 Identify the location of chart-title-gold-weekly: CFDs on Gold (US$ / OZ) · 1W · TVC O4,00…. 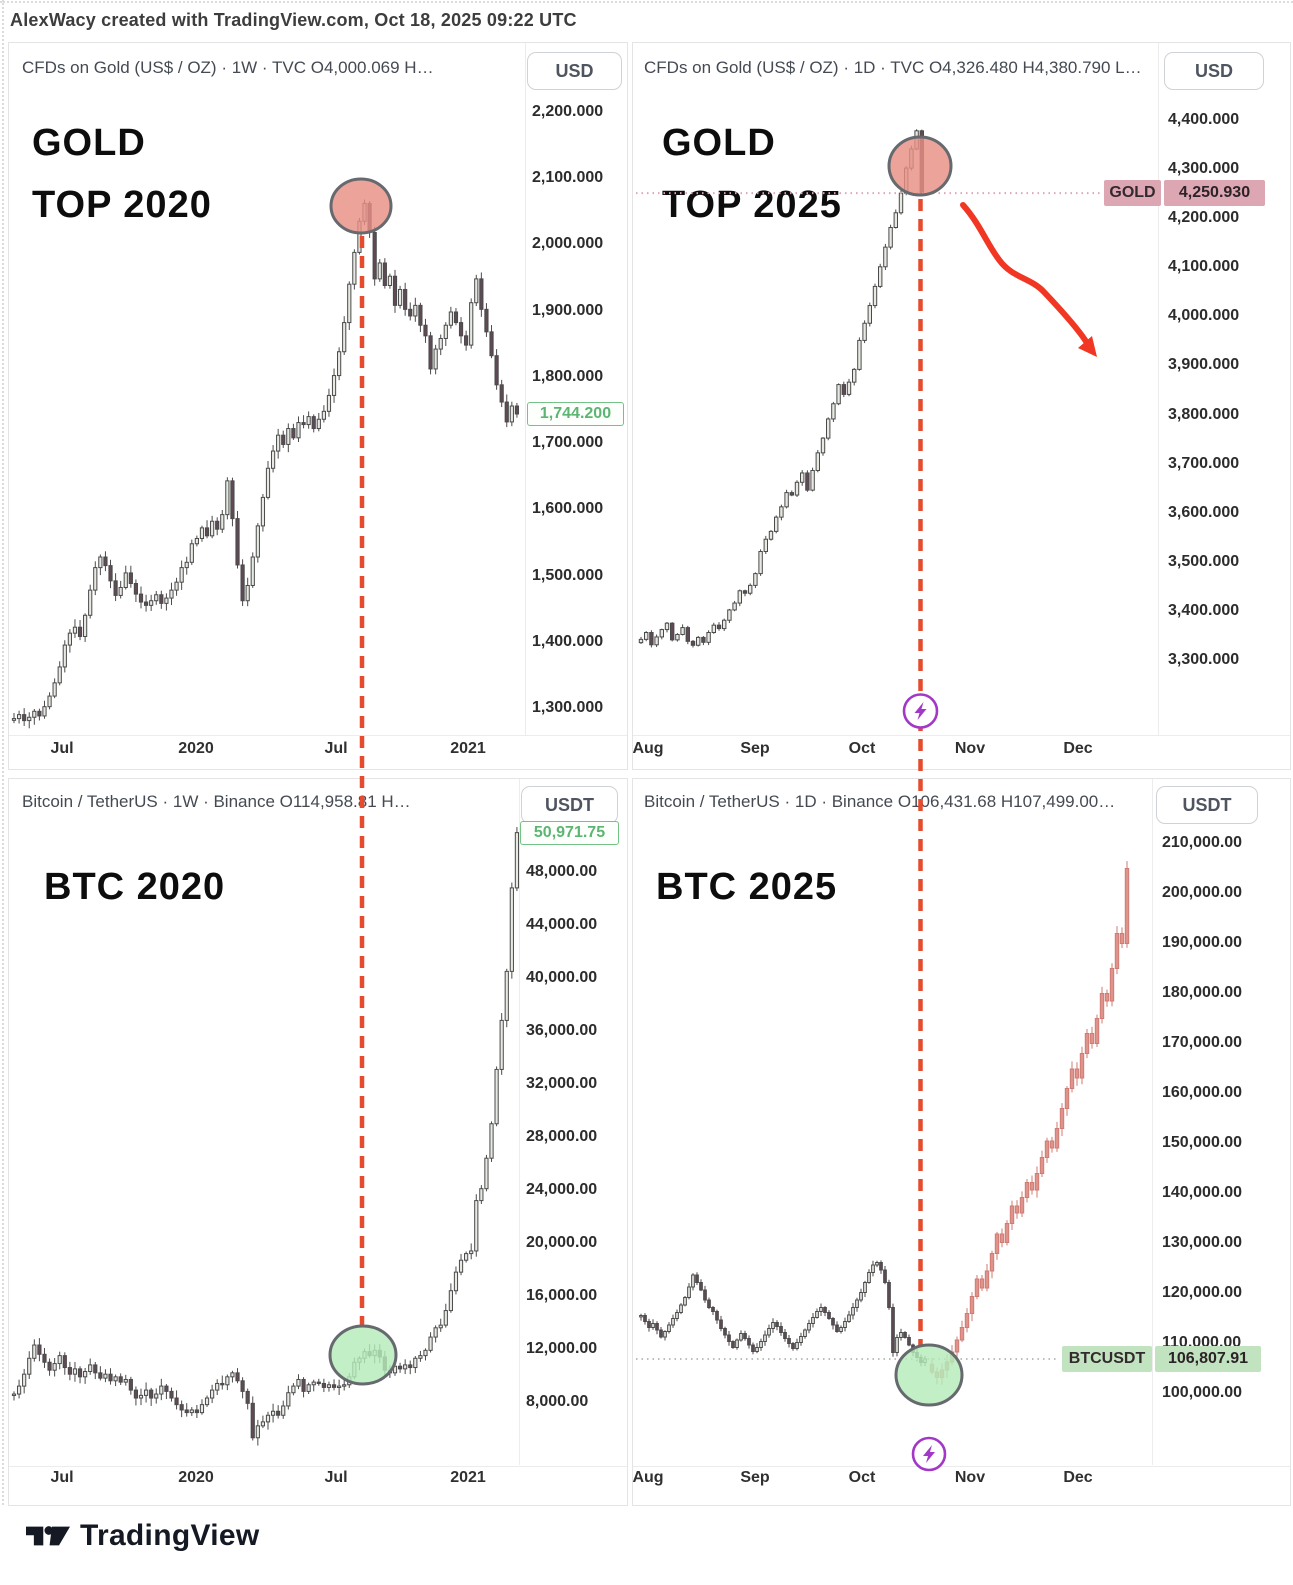
(228, 67).